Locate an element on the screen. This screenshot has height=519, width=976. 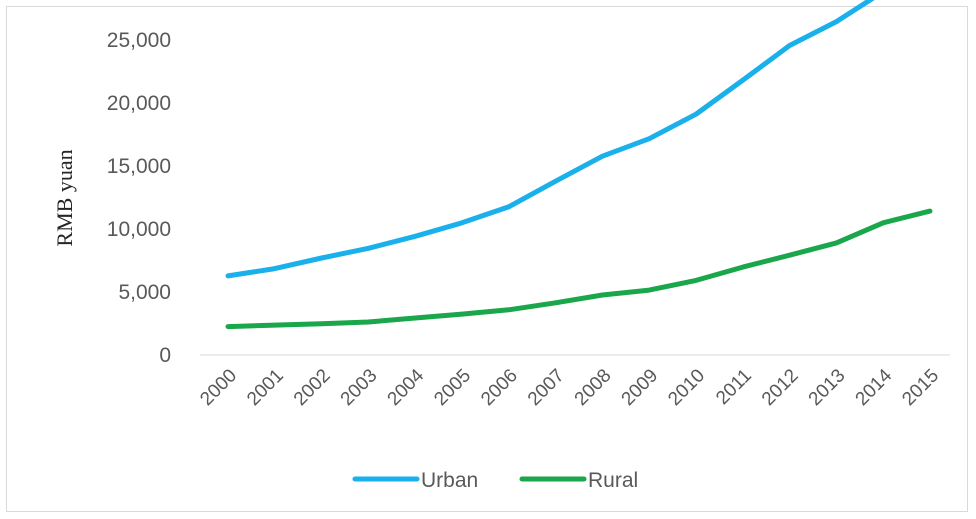
x-tick-label: 2000 is located at coordinates (218, 387).